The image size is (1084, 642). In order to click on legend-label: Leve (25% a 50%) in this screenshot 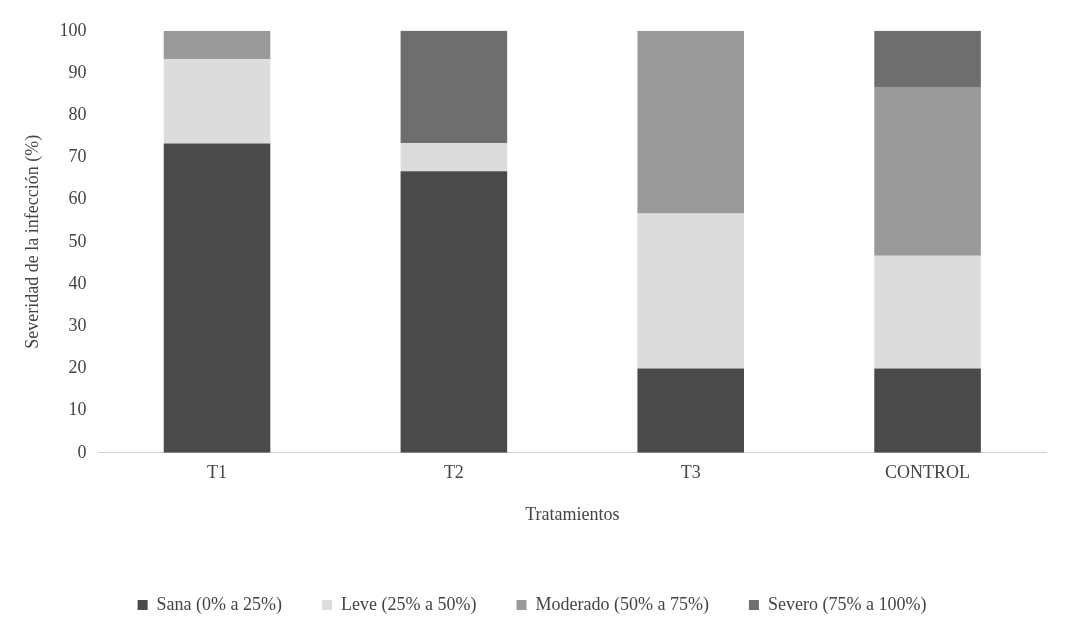, I will do `click(409, 604)`.